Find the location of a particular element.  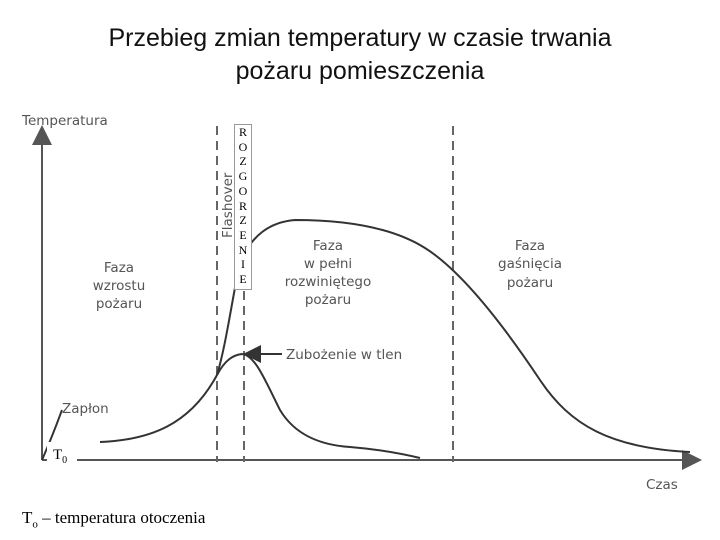

oxygen-depletion-label: Zubożenie w tlen is located at coordinates (344, 355).